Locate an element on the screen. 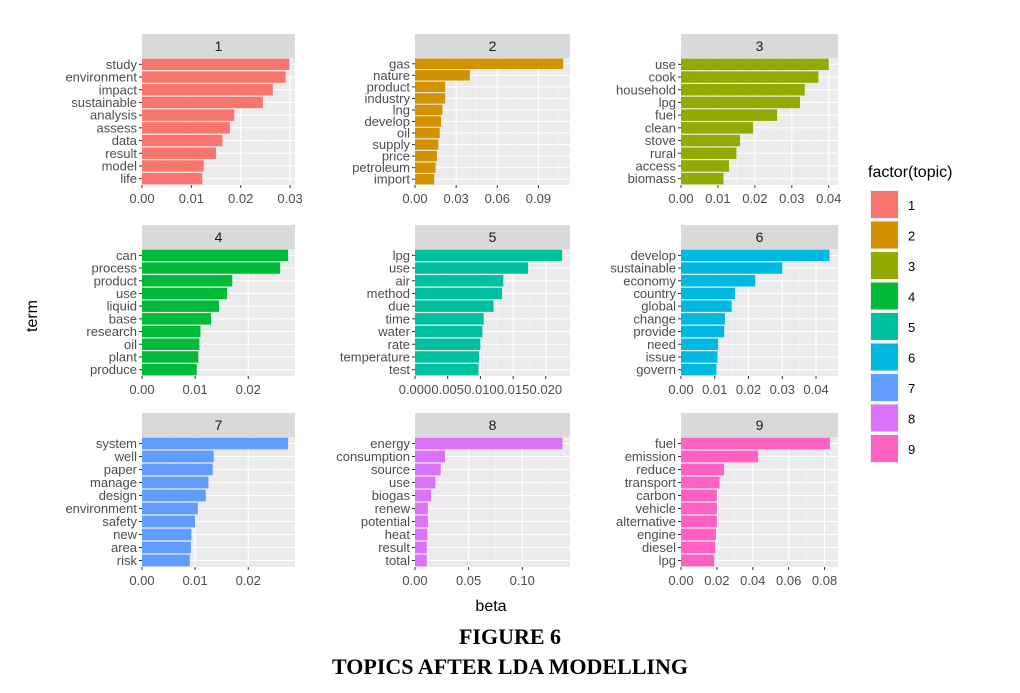 The image size is (1020, 693). bar-rural is located at coordinates (709, 153).